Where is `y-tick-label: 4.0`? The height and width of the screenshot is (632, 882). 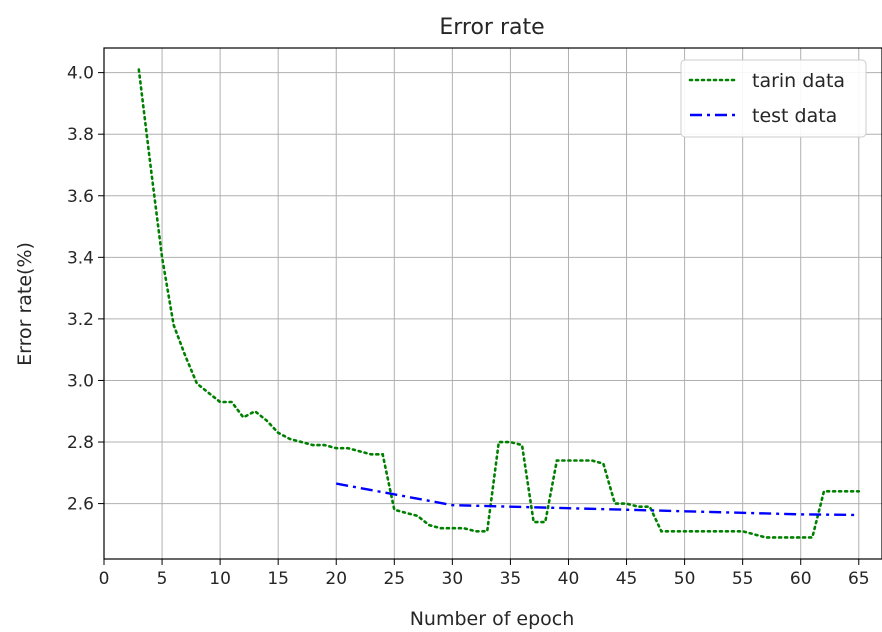
y-tick-label: 4.0 is located at coordinates (80, 74).